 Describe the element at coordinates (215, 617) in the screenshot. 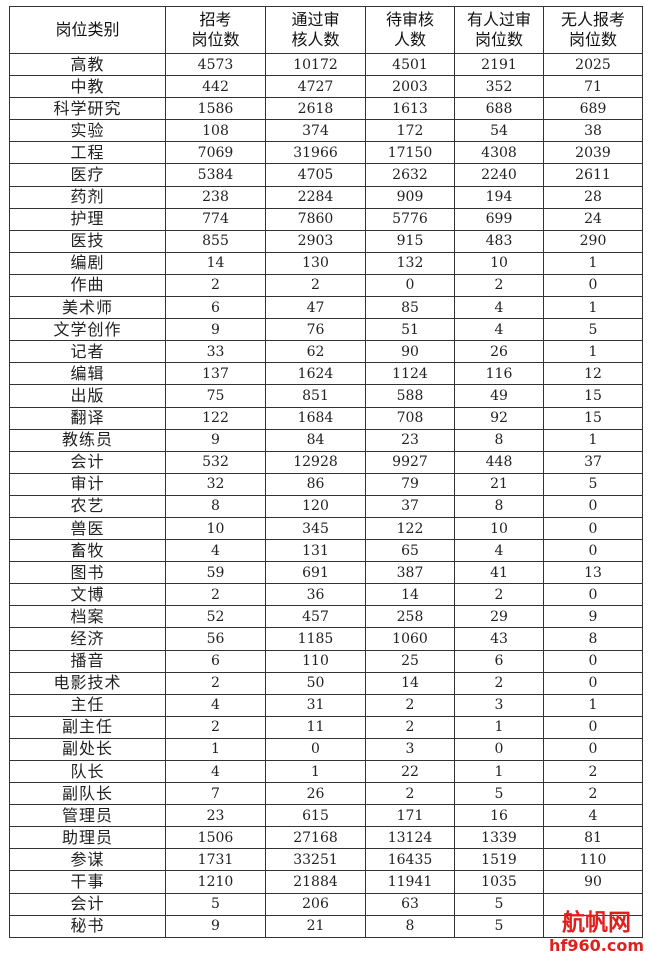

I see `value-cell: 52` at that location.